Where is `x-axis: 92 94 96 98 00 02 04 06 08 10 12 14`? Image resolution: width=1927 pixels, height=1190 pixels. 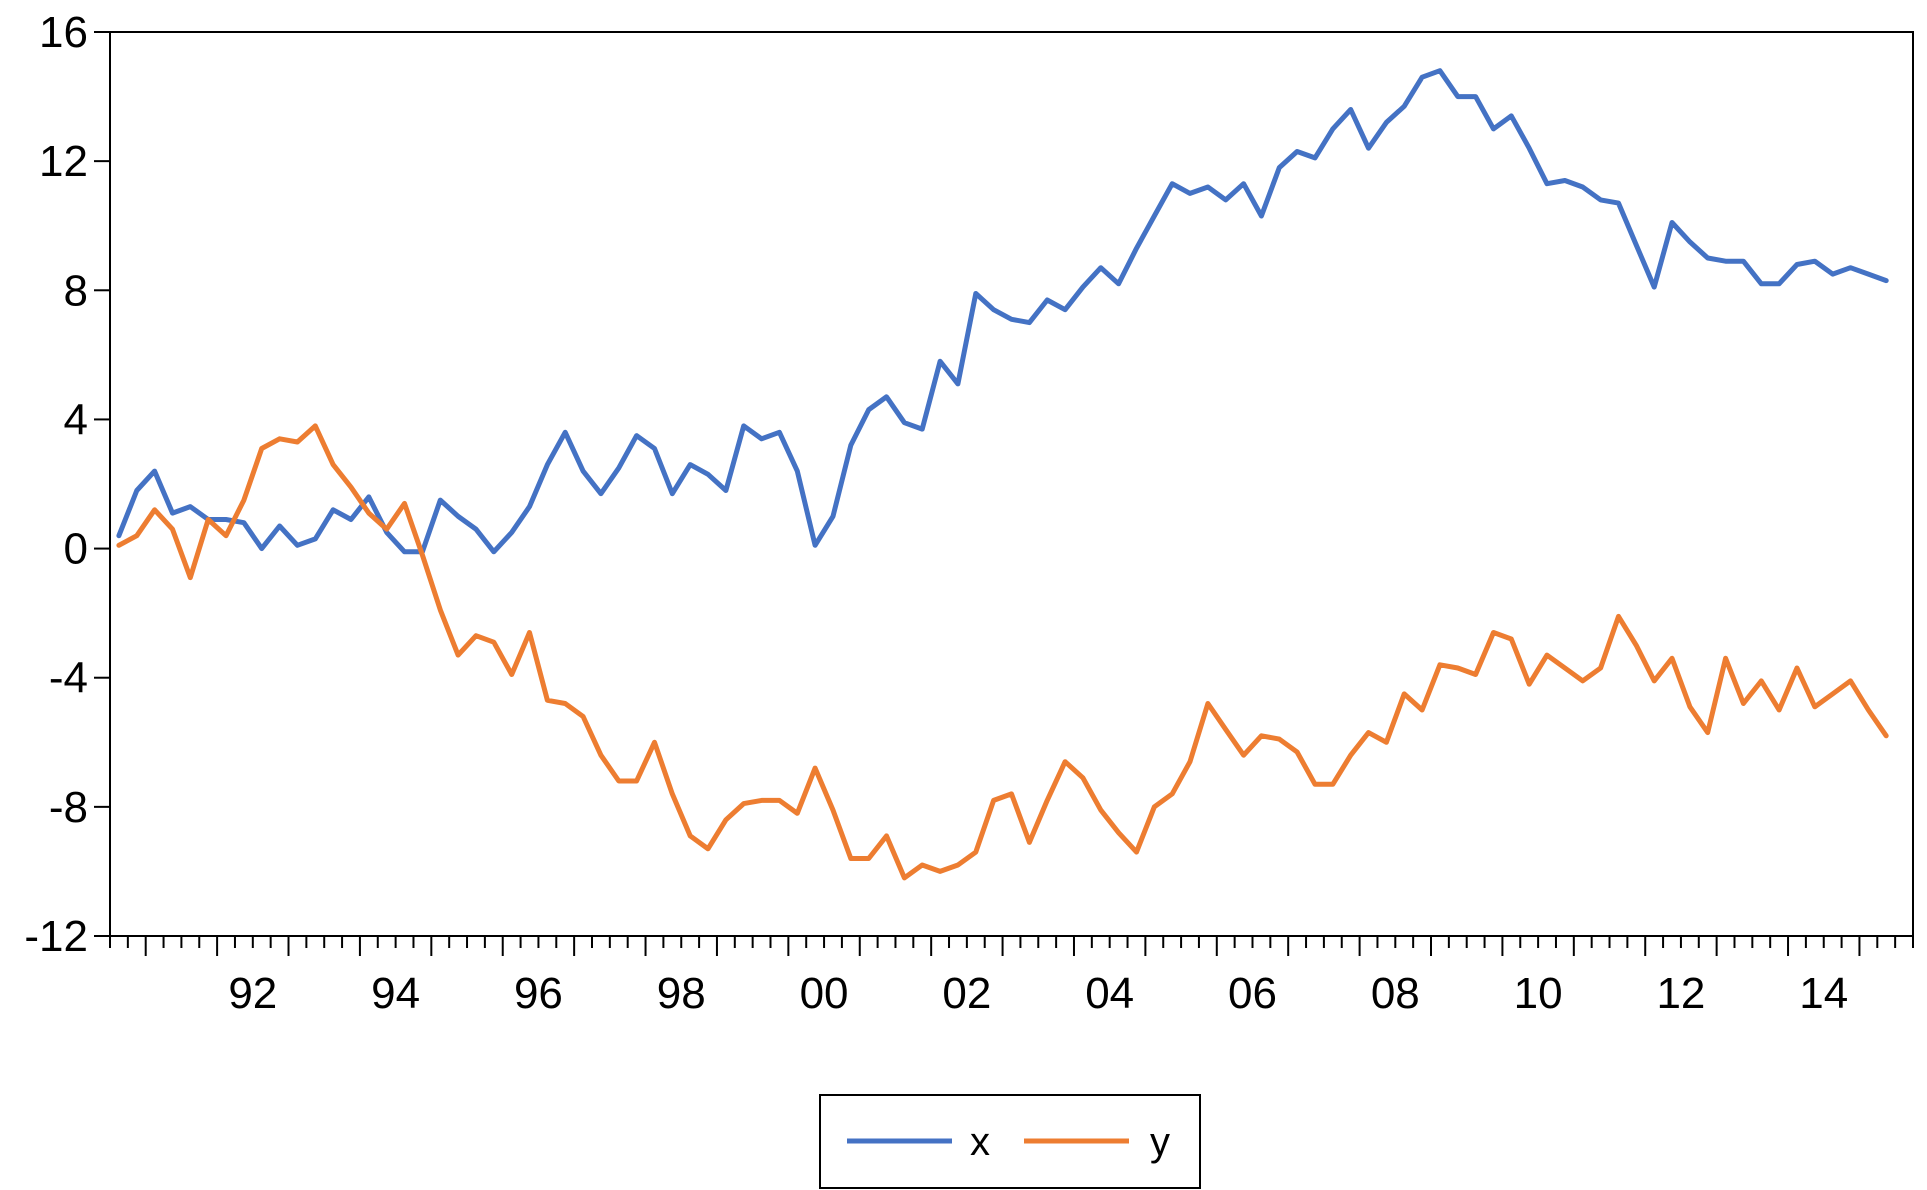 x-axis: 92 94 96 98 00 02 04 06 08 10 12 14 is located at coordinates (1011, 977).